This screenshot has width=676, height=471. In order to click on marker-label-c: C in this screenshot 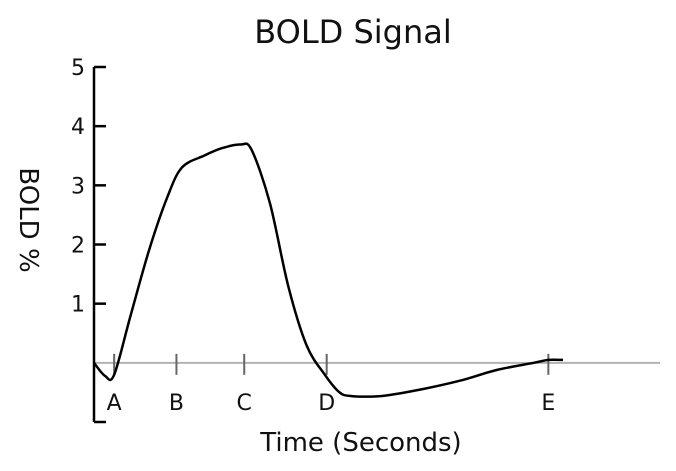, I will do `click(244, 403)`.